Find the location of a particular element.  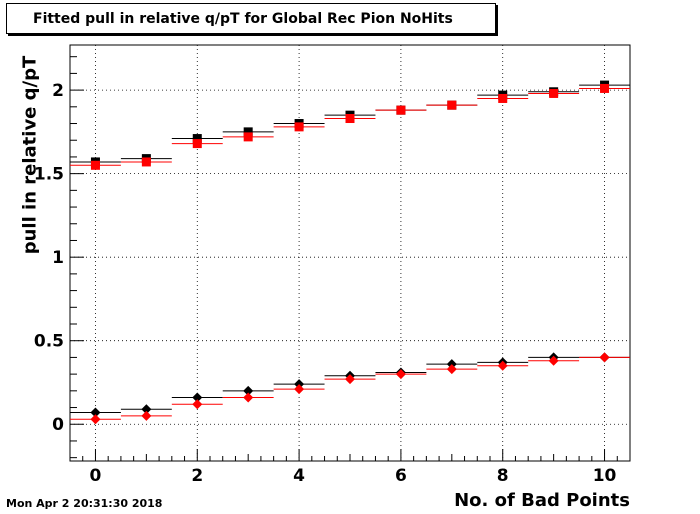

y-tick-label: 2 is located at coordinates (58, 91).